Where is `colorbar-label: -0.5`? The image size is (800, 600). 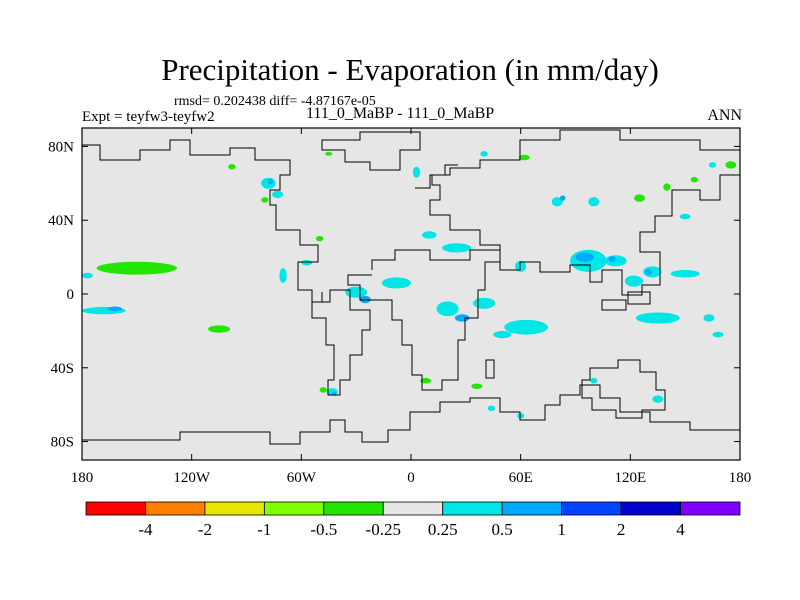 colorbar-label: -0.5 is located at coordinates (323, 529).